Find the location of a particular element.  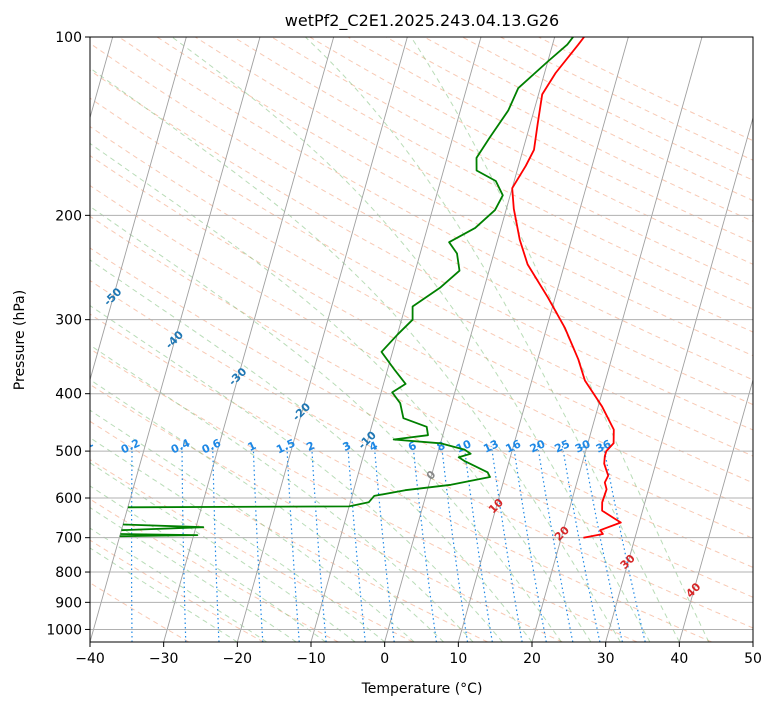

isotherm-label: -60 is located at coordinates (51, 252).